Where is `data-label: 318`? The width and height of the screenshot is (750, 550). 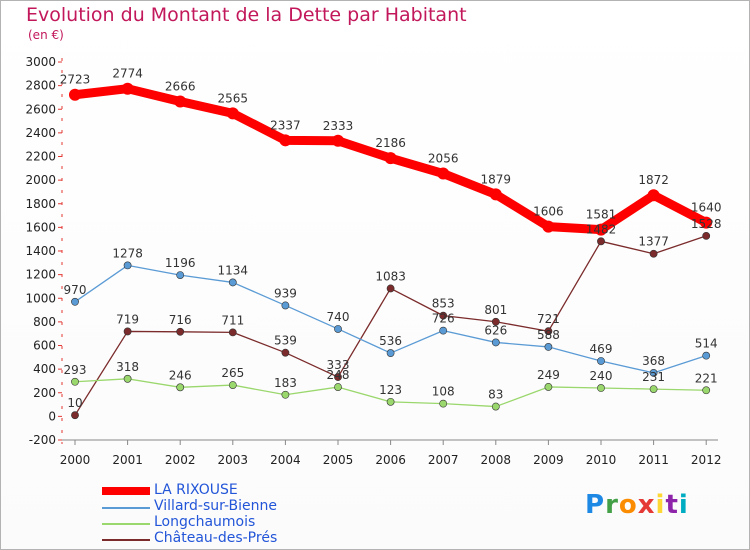 data-label: 318 is located at coordinates (127, 367).